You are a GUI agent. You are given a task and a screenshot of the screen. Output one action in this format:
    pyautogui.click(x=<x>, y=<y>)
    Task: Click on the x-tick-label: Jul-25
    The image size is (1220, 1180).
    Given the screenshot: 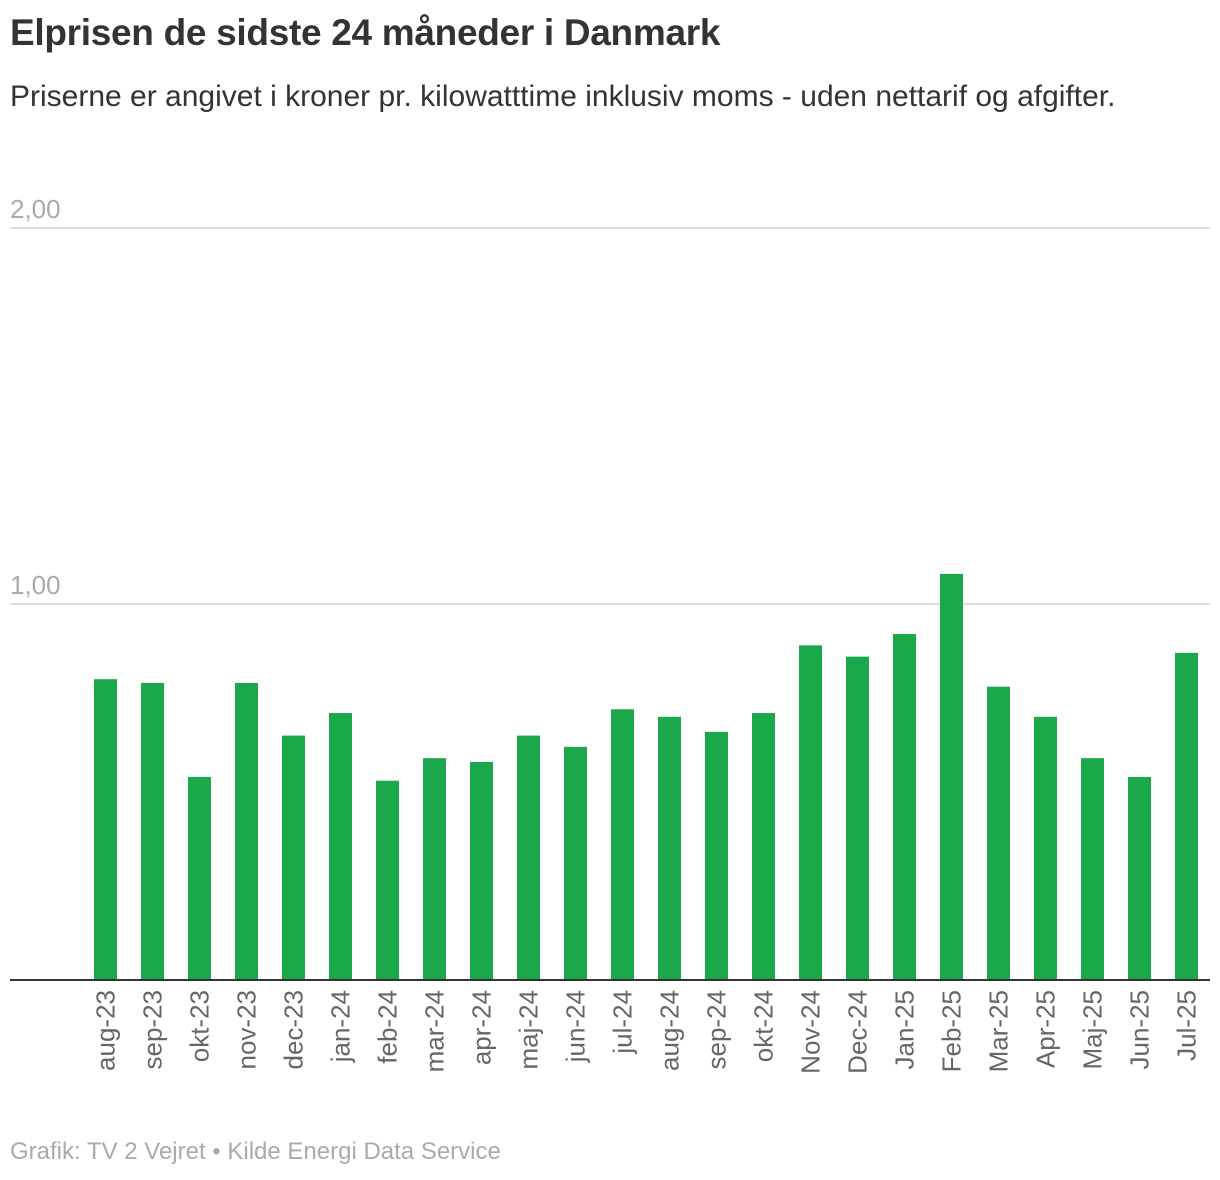 What is the action you would take?
    pyautogui.click(x=1187, y=1025)
    